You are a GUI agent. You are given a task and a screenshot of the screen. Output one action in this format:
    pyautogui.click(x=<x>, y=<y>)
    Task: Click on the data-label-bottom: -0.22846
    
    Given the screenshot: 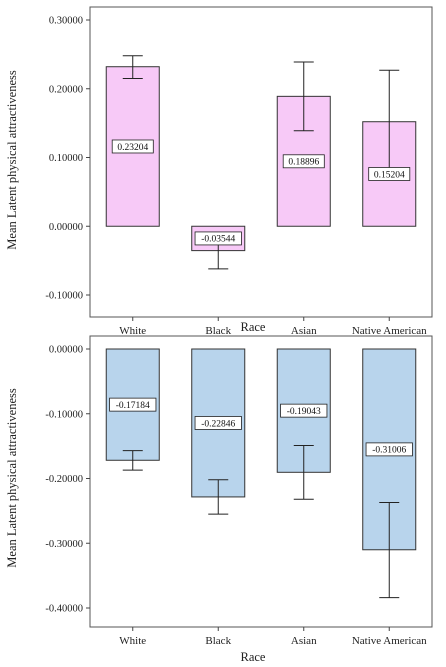 What is the action you would take?
    pyautogui.click(x=218, y=424)
    